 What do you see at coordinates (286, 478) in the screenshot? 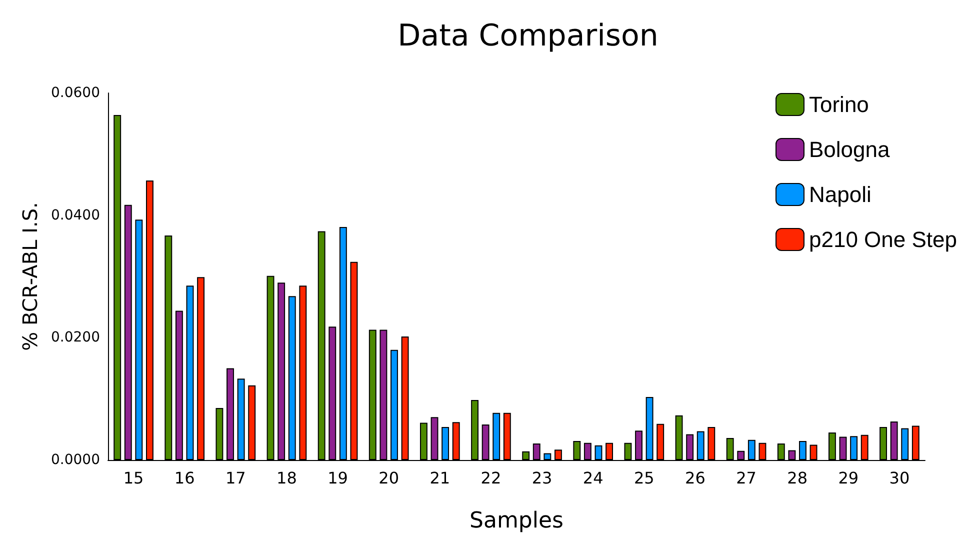
I see `x-tick-label: 18` at bounding box center [286, 478].